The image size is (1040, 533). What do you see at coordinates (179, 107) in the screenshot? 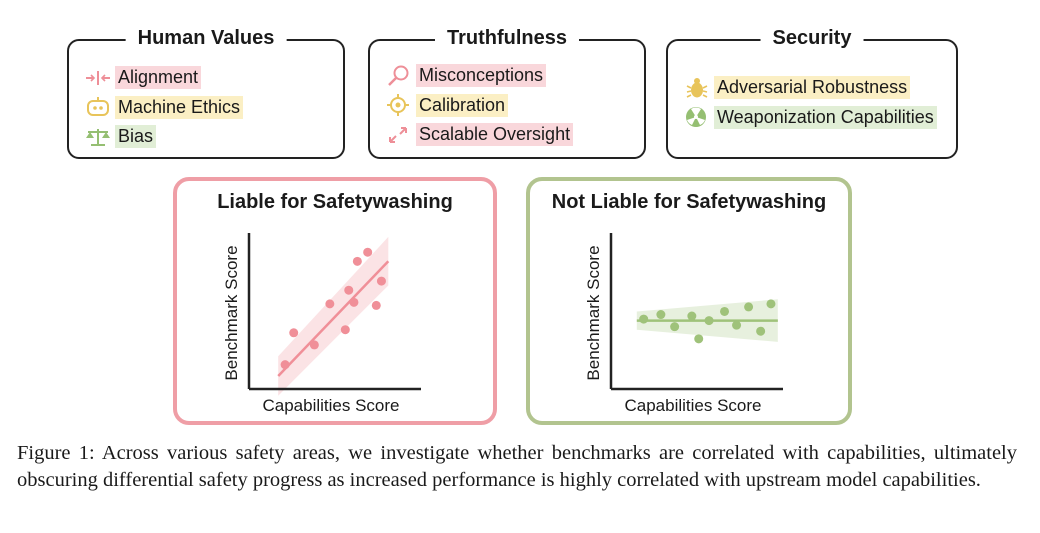
I see `item-label: Machine Ethics` at bounding box center [179, 107].